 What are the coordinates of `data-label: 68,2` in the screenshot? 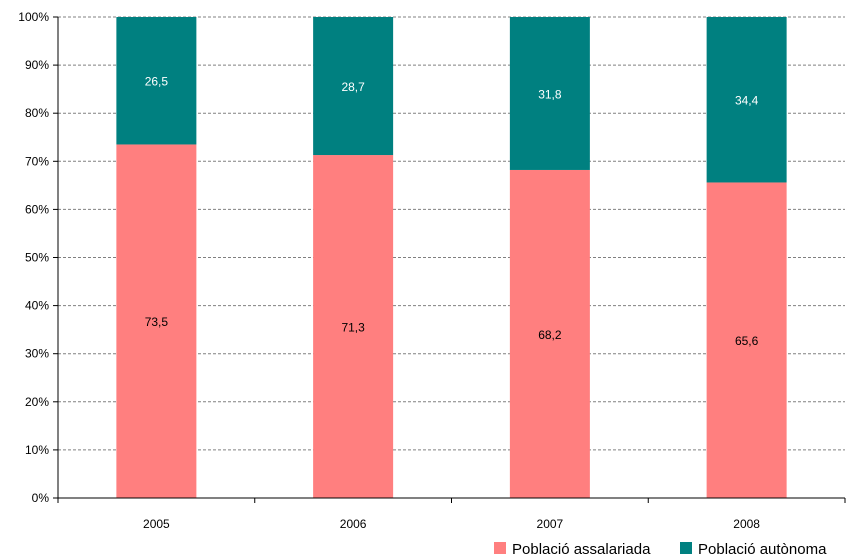 It's located at (550, 335).